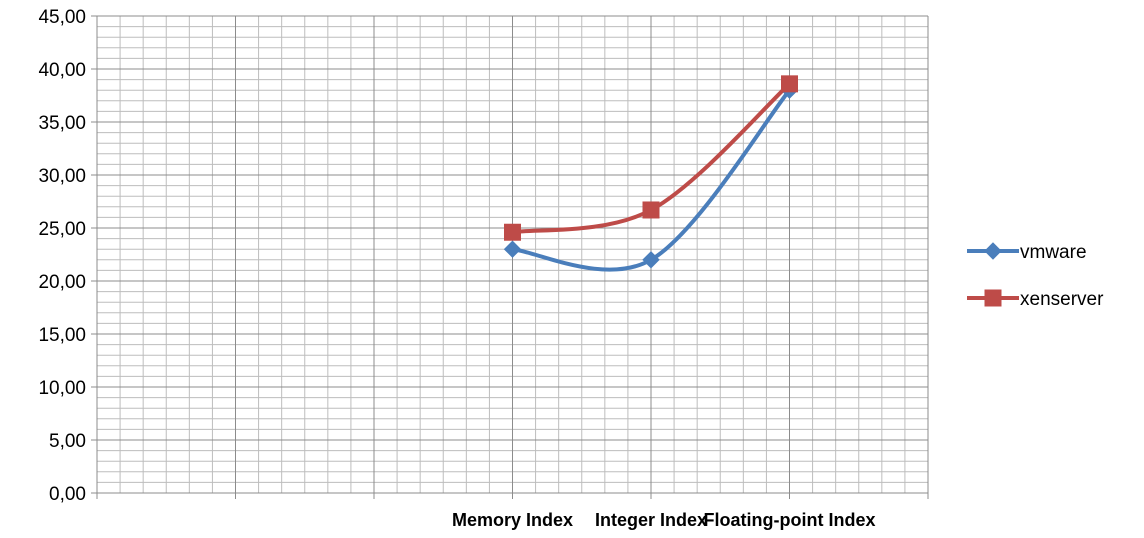 The image size is (1144, 538). I want to click on x-tick-label: Memory Index, so click(512, 520).